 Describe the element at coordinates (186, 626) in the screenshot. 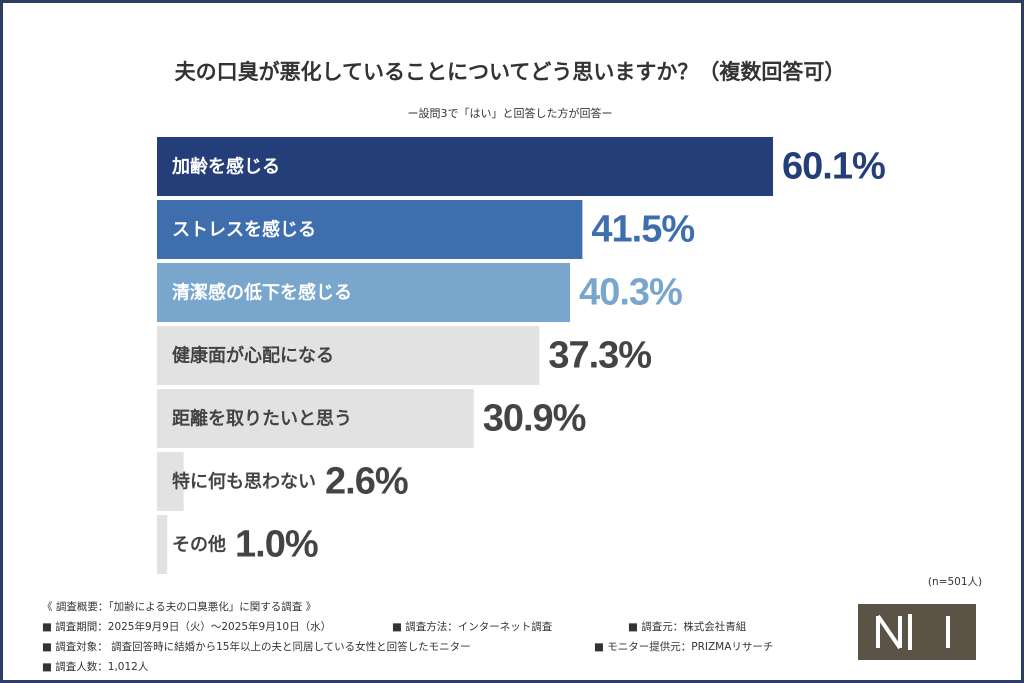

I see `footnote: ■ 調査期間：2025年9月9日（火）～2025年9月10日（水）` at that location.